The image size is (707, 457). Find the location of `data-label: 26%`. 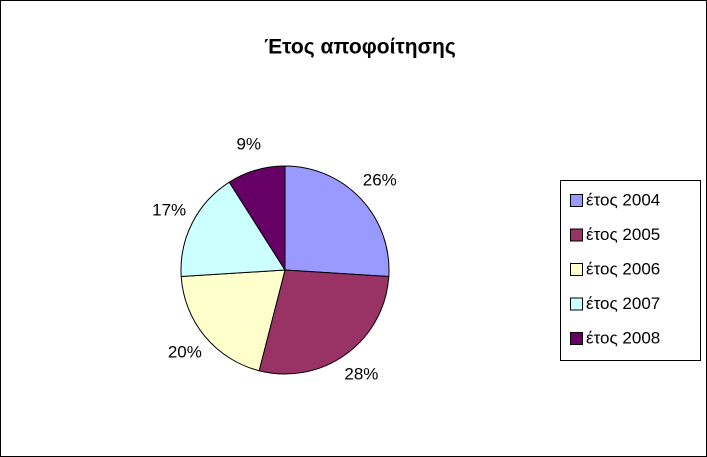

data-label: 26% is located at coordinates (380, 179).